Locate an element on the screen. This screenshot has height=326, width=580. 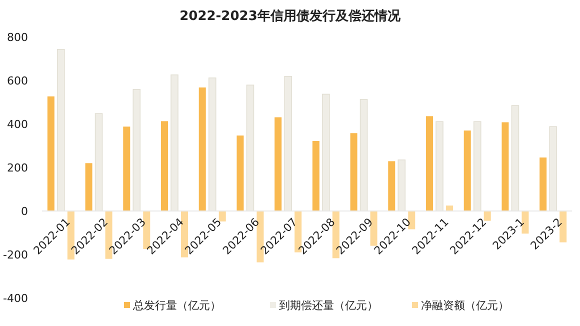
y-tick-label: -400 is located at coordinates (15, 298).